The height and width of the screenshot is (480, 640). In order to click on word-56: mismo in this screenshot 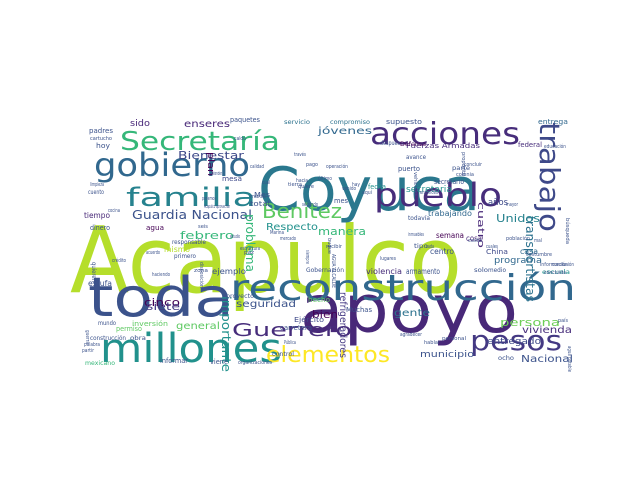, I will do `click(177, 249)`.